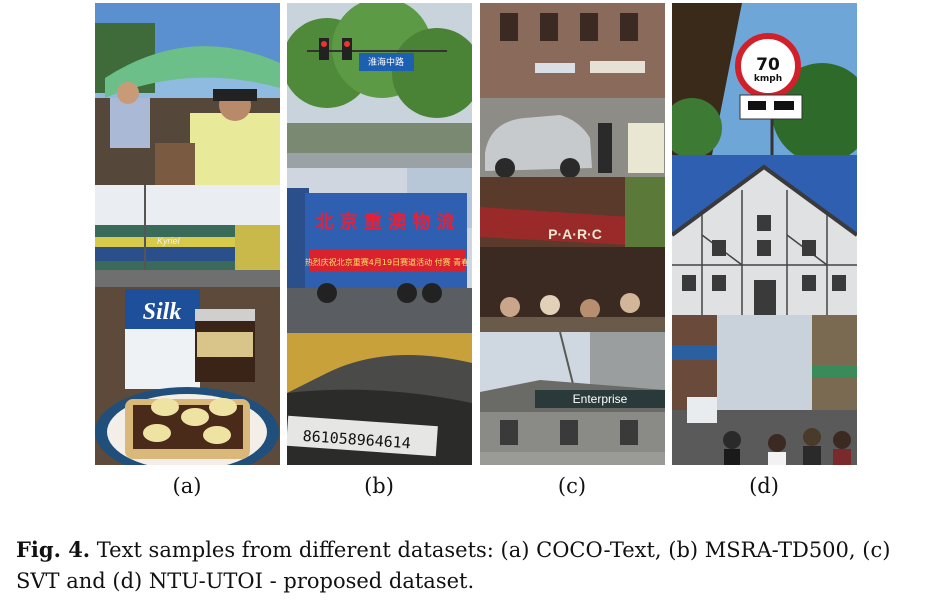 This screenshot has width=947, height=607. Describe the element at coordinates (379, 250) in the screenshot. I see `truck-banner-photo: 北 京 重 澳 物 流 热烈庆祝北京重赛4月19日赛道活动 付赛 青春` at that location.